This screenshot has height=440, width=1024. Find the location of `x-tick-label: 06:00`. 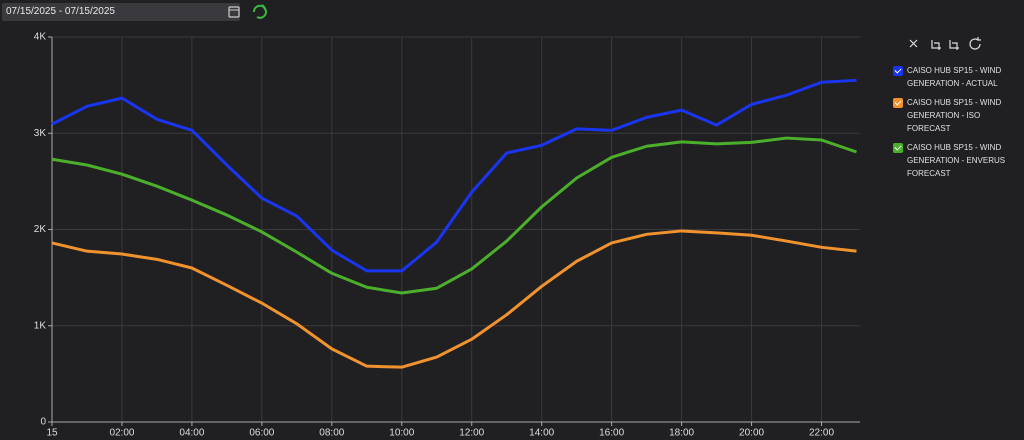

x-tick-label: 06:00 is located at coordinates (261, 433).